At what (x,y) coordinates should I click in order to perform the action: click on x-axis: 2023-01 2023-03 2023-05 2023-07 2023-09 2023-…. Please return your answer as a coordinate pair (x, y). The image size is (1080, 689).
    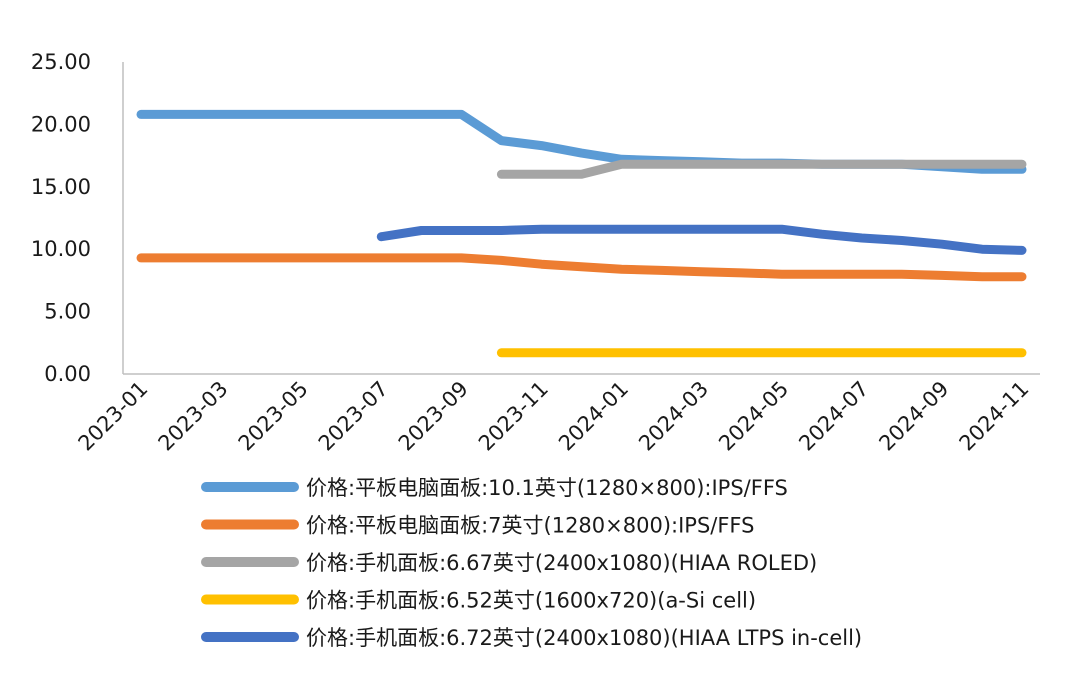
    Looking at the image, I should click on (557, 414).